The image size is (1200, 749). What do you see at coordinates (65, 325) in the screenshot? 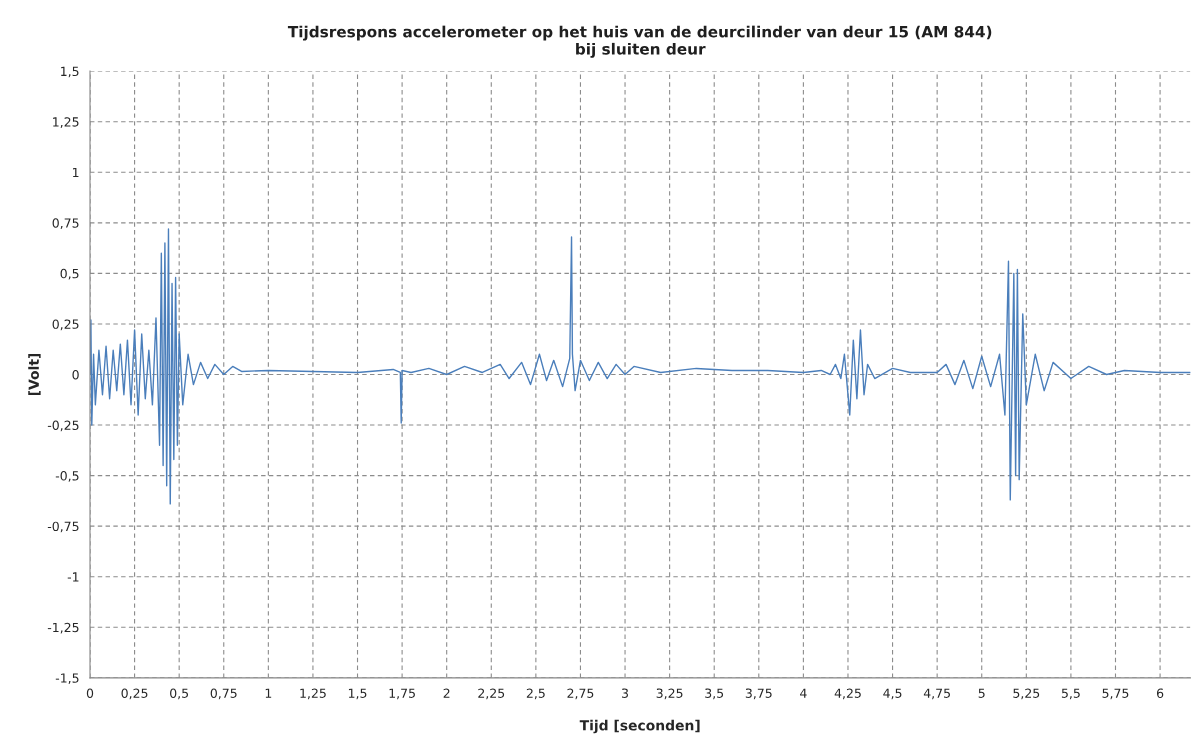
I see `y-tick-label: 0,25` at bounding box center [65, 325].